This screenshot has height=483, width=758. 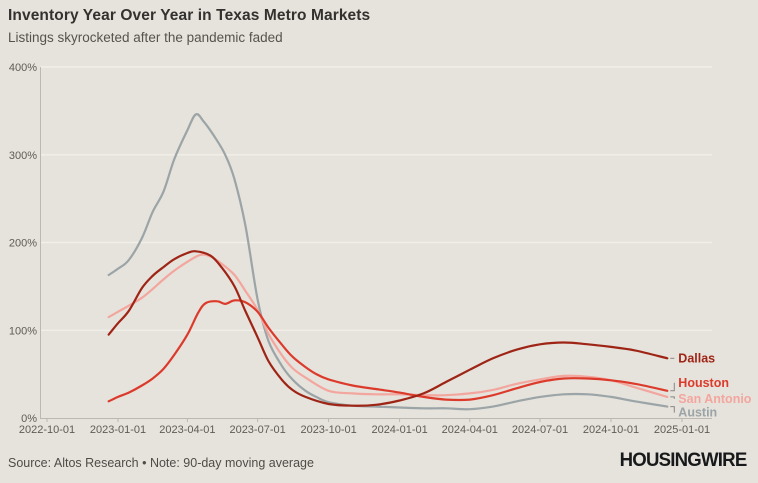 I want to click on x-tick-label-2023-04-01: 2023-04-01, so click(x=187, y=430).